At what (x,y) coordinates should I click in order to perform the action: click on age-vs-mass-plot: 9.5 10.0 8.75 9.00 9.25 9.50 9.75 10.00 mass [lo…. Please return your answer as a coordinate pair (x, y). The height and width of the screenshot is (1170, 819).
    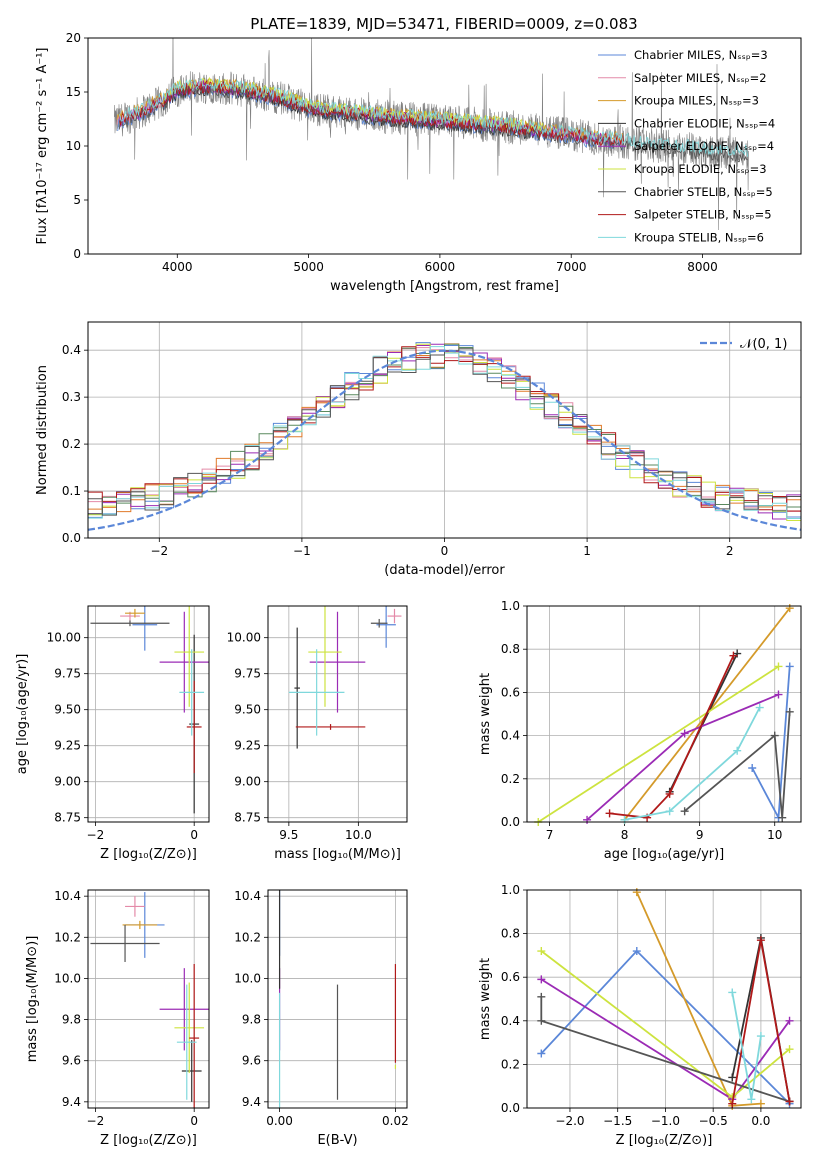
    Looking at the image, I should click on (317, 733).